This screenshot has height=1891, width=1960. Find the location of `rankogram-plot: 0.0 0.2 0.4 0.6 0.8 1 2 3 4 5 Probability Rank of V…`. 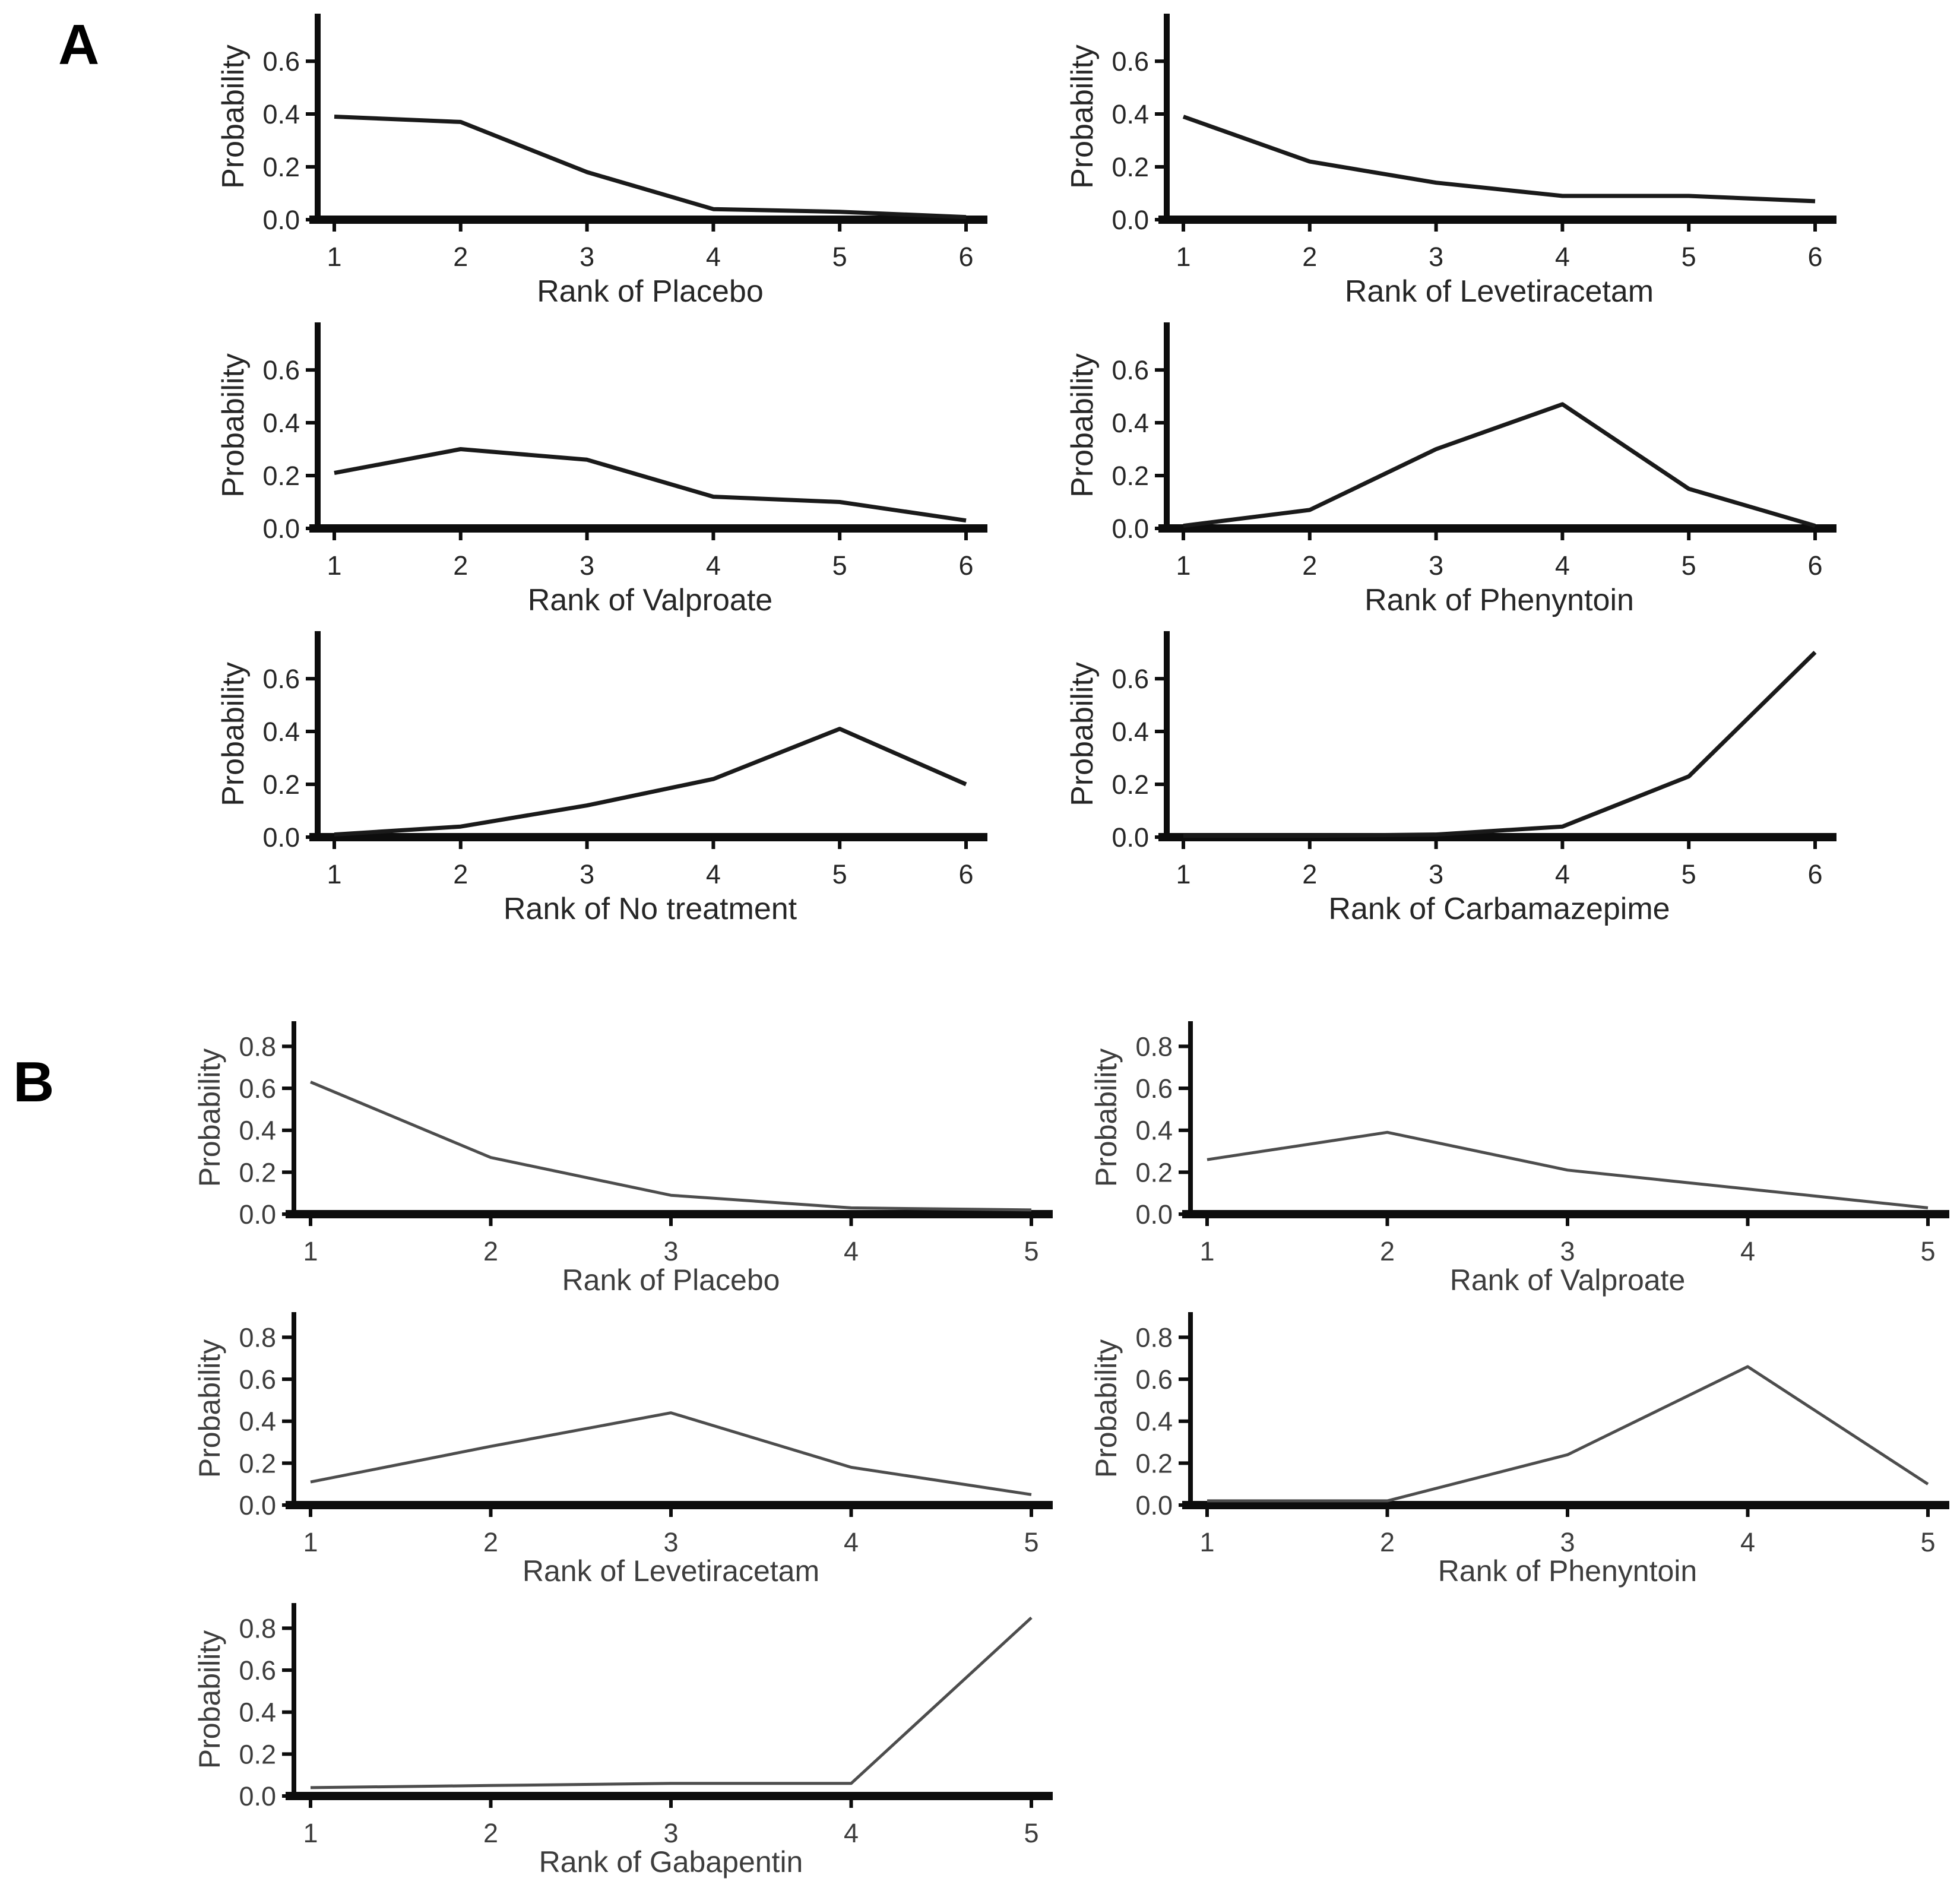

rankogram-plot: 0.0 0.2 0.4 0.6 0.8 1 2 3 4 5 Probability Rank of V… is located at coordinates (1519, 1159).